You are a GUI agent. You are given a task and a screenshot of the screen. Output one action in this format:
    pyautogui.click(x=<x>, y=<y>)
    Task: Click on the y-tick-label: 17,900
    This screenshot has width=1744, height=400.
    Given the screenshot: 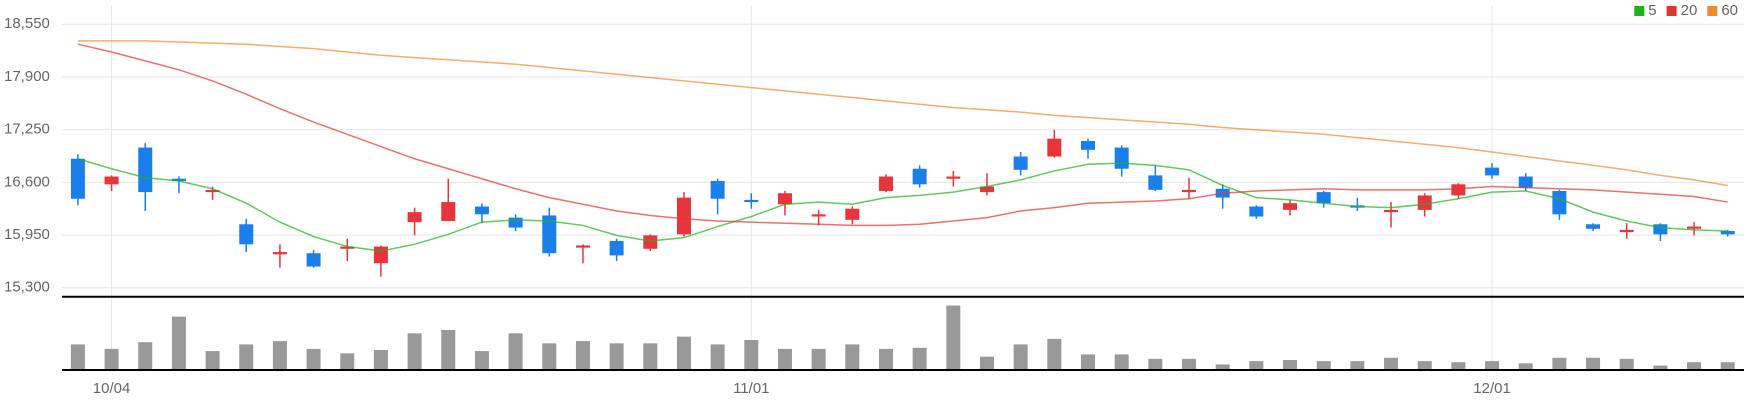 What is the action you would take?
    pyautogui.click(x=27, y=76)
    